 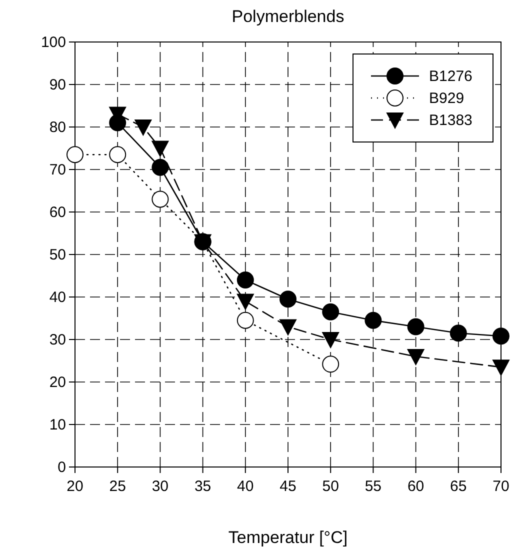 What do you see at coordinates (203, 486) in the screenshot?
I see `x-tick-label: 35` at bounding box center [203, 486].